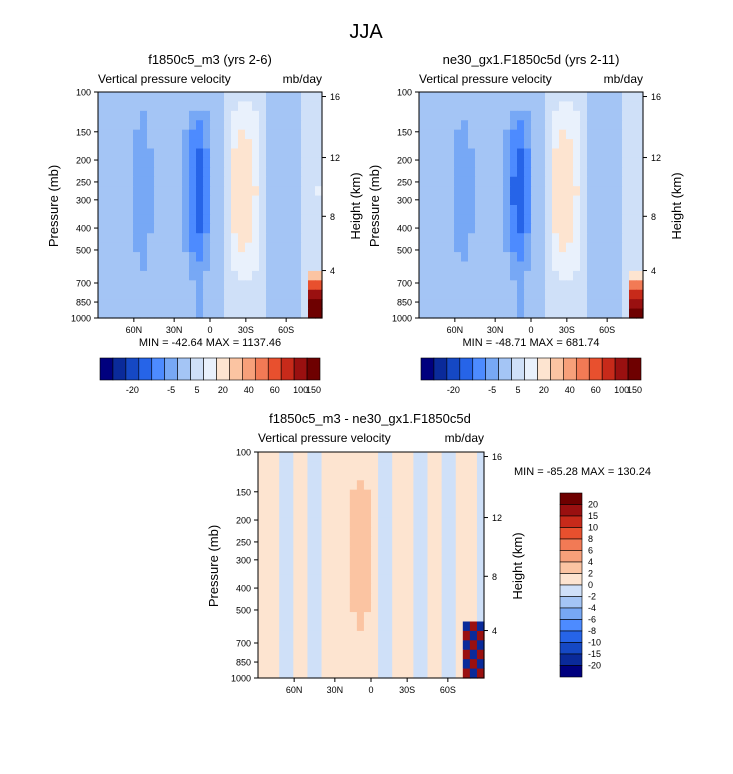 This screenshot has height=774, width=733. I want to click on colorbar-label: 40, so click(249, 390).